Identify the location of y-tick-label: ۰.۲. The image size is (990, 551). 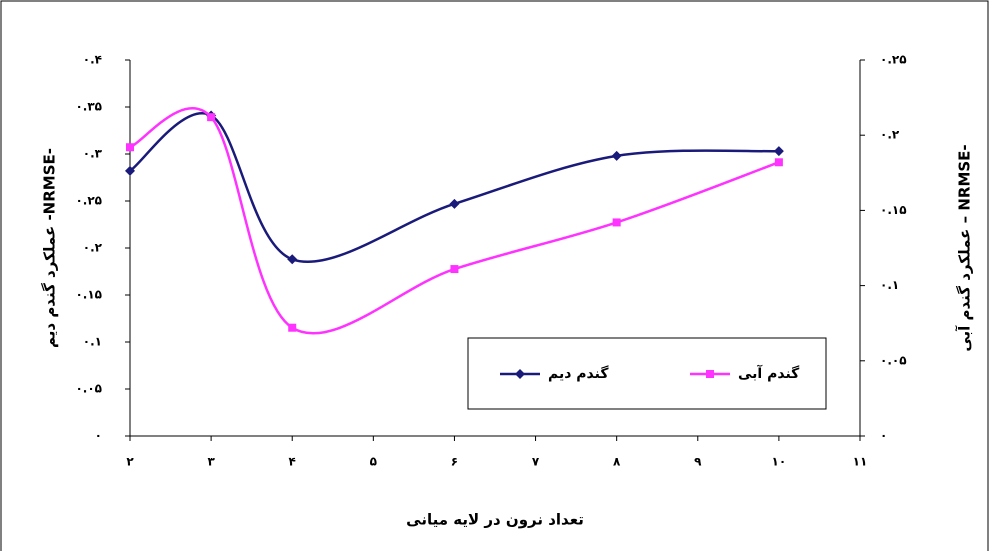
(93, 248).